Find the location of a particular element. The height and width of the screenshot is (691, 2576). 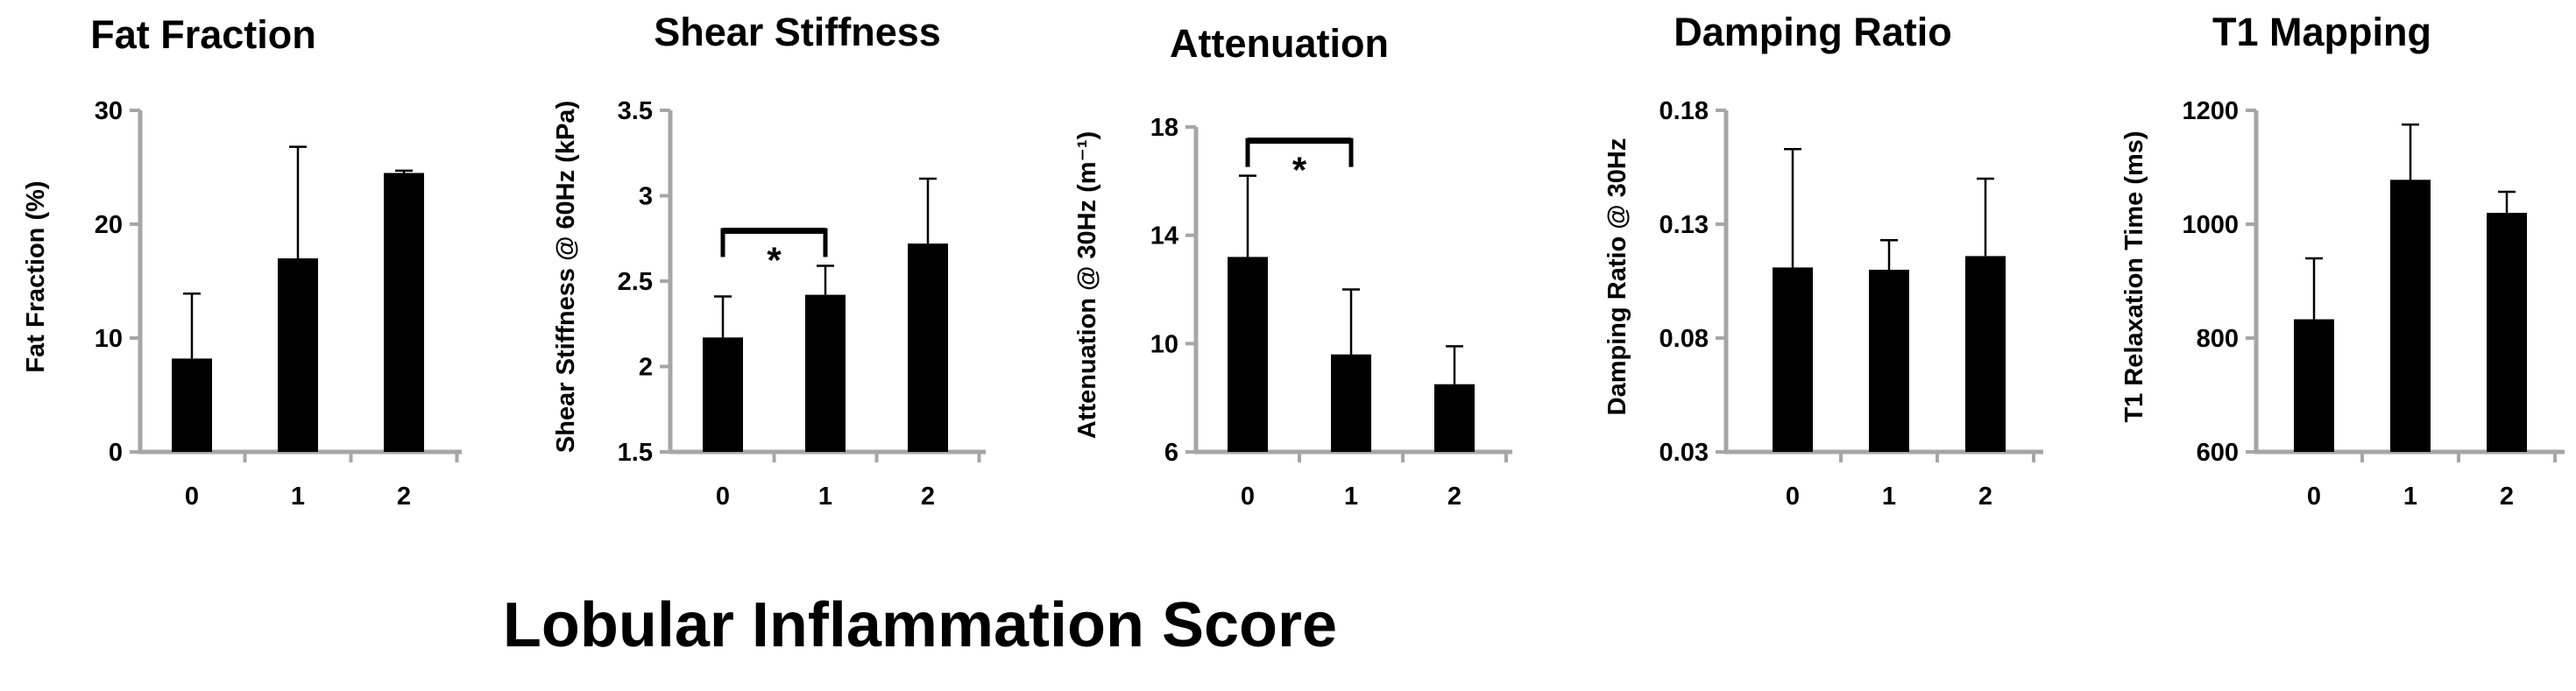

y-tick-label: 800 is located at coordinates (2218, 339).